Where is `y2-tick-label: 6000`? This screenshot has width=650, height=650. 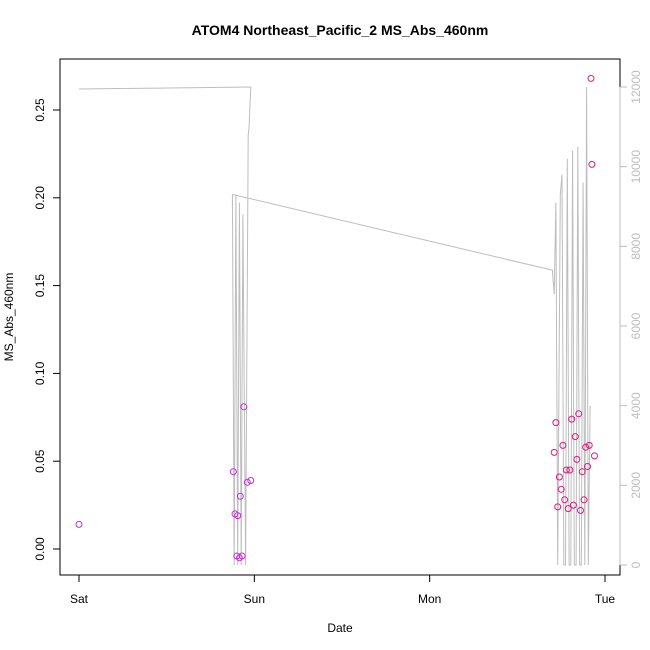
y2-tick-label: 6000 is located at coordinates (636, 325).